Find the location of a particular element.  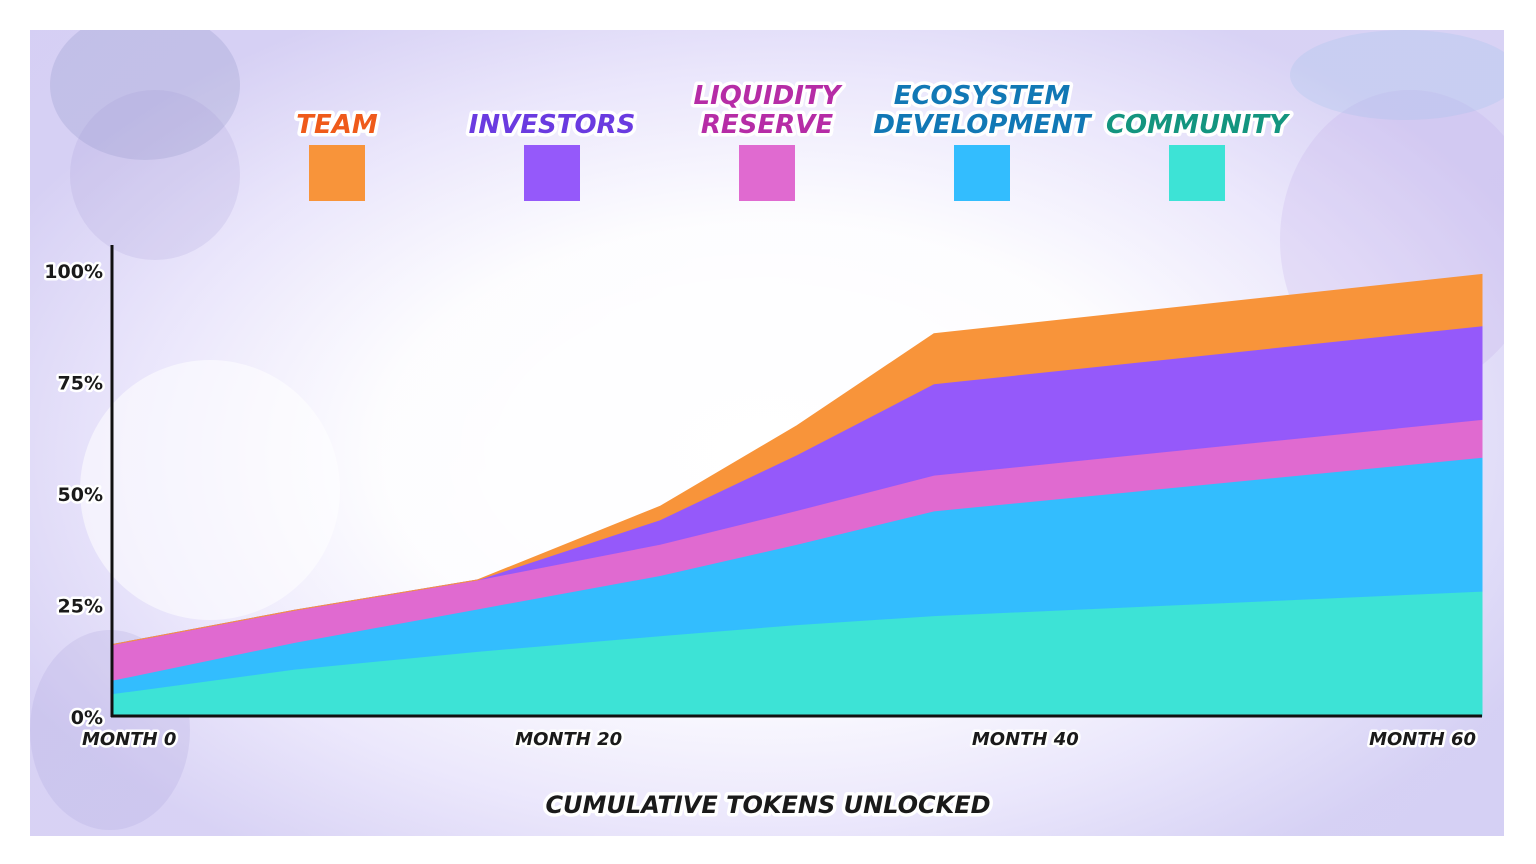

y-tick-label-100: 100% is located at coordinates (73, 272).